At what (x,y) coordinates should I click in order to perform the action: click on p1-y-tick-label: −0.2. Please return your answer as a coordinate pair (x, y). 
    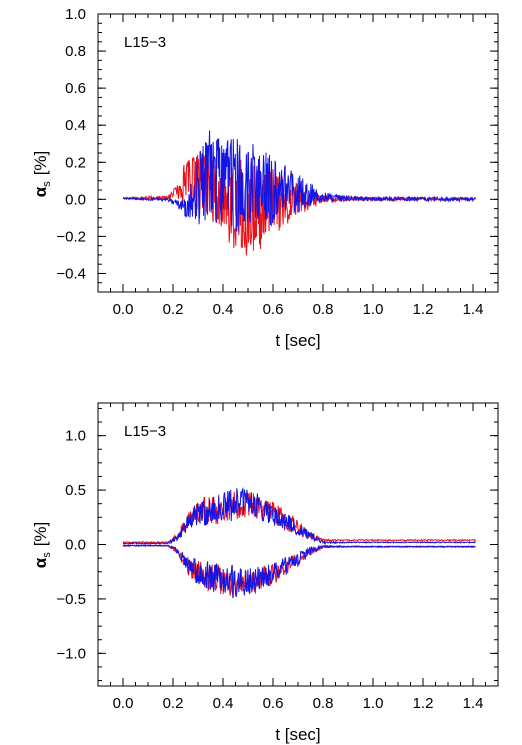
    Looking at the image, I should click on (71, 236).